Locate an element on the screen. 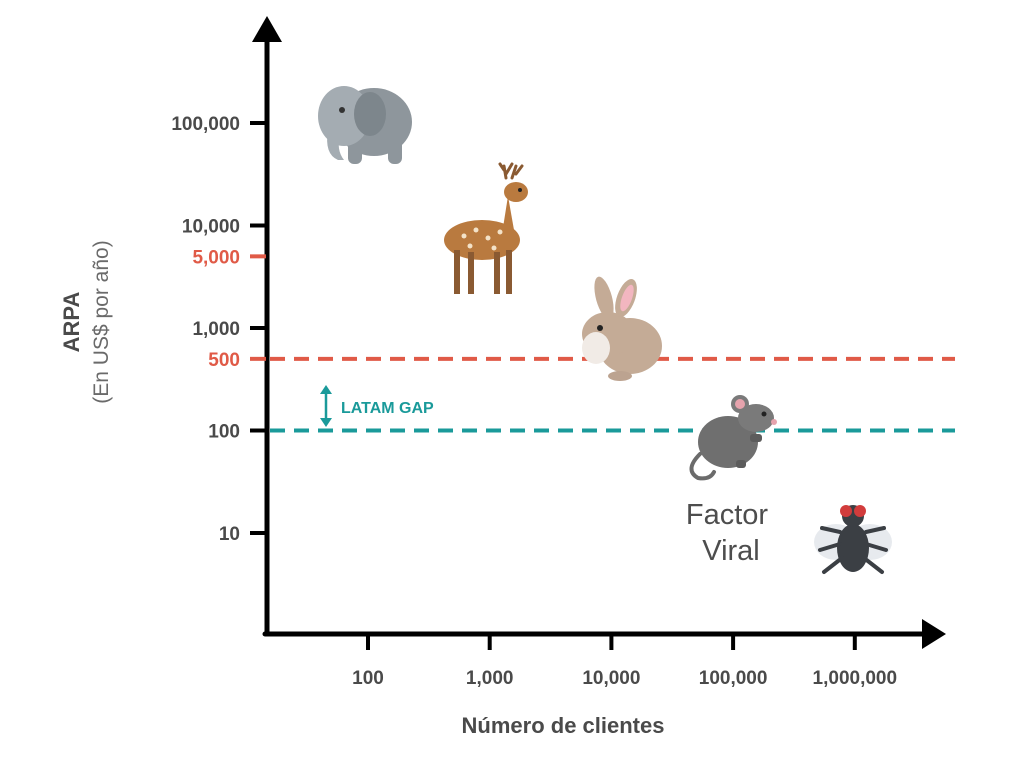  gap-arrow-up is located at coordinates (326, 389).